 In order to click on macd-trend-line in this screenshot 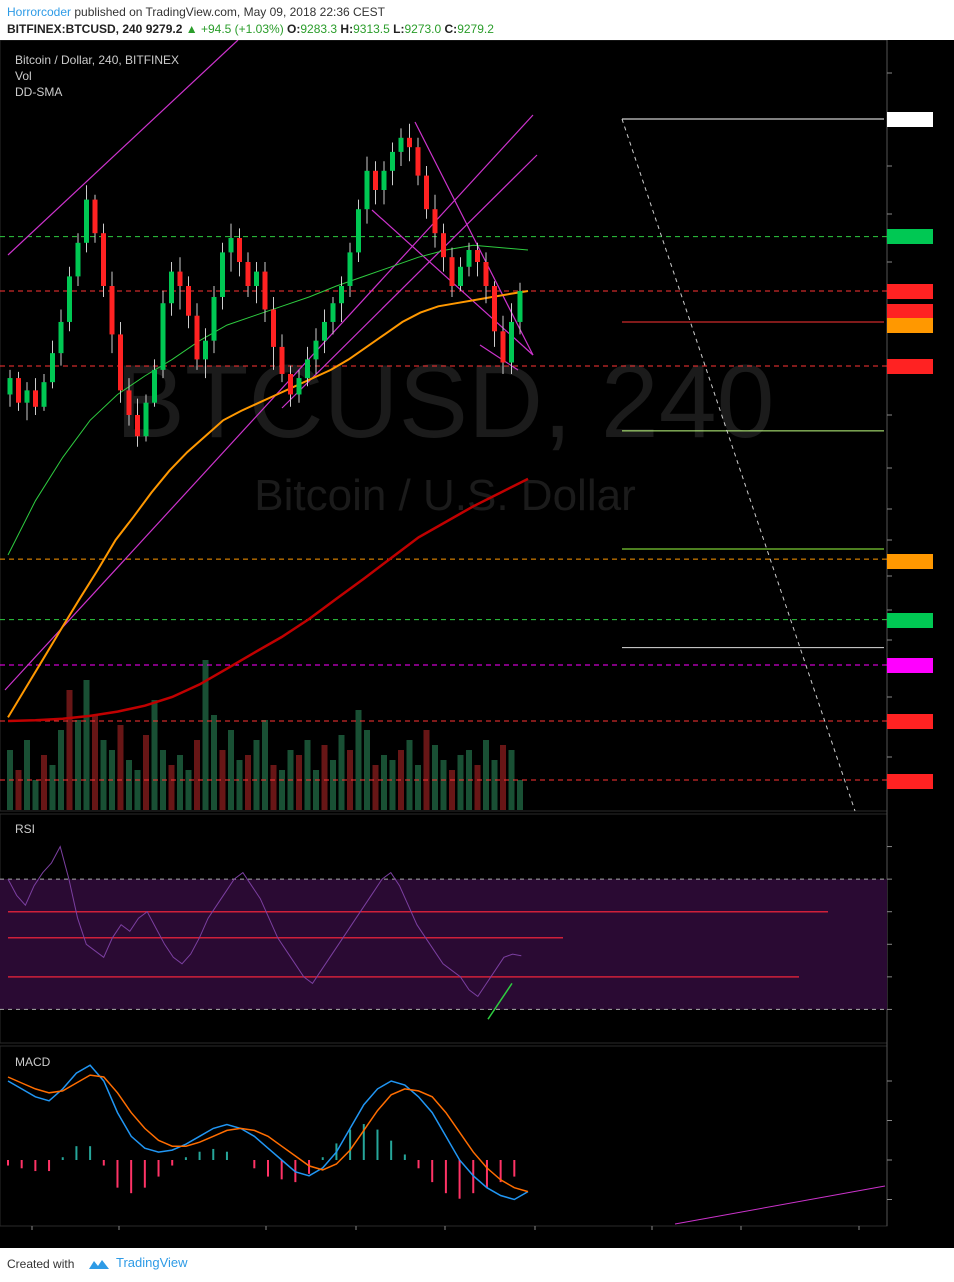, I will do `click(780, 1205)`.